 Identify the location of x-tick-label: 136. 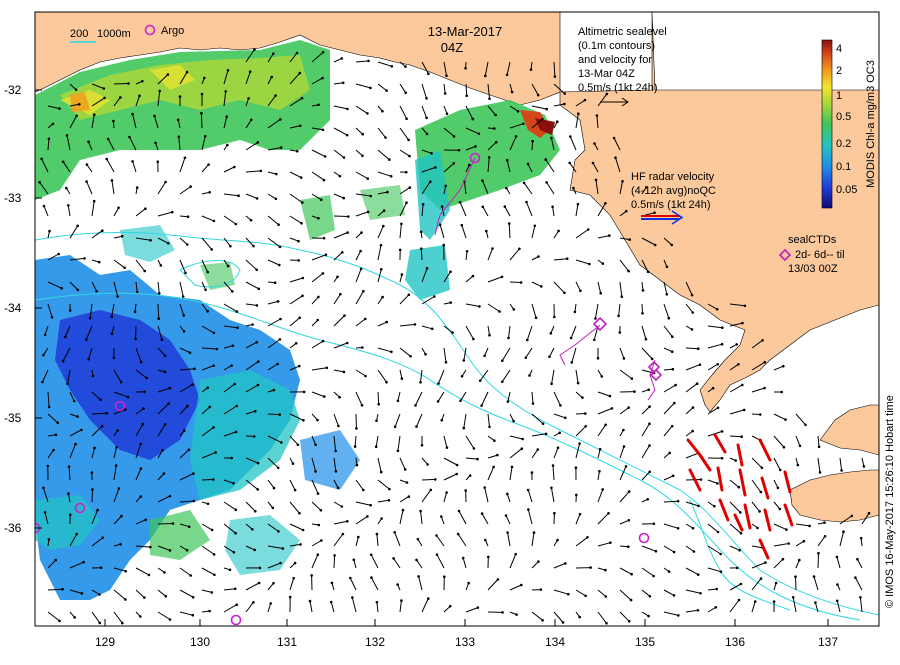
(735, 642).